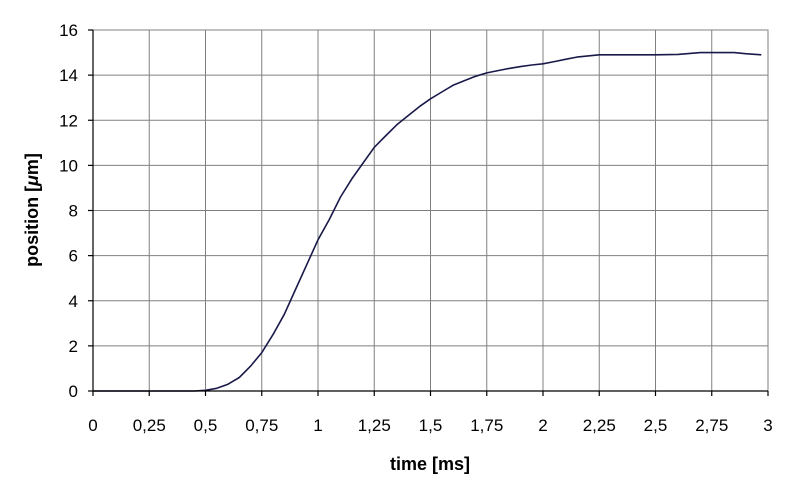  Describe the element at coordinates (68, 30) in the screenshot. I see `y-tick-label: 16` at that location.